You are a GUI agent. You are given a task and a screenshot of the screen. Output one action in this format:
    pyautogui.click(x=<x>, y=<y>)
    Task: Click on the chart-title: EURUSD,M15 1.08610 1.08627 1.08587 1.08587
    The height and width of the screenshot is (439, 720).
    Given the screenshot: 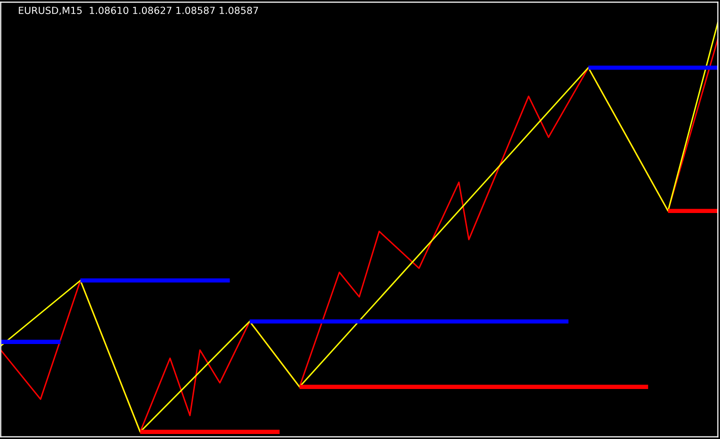 What is the action you would take?
    pyautogui.click(x=138, y=11)
    